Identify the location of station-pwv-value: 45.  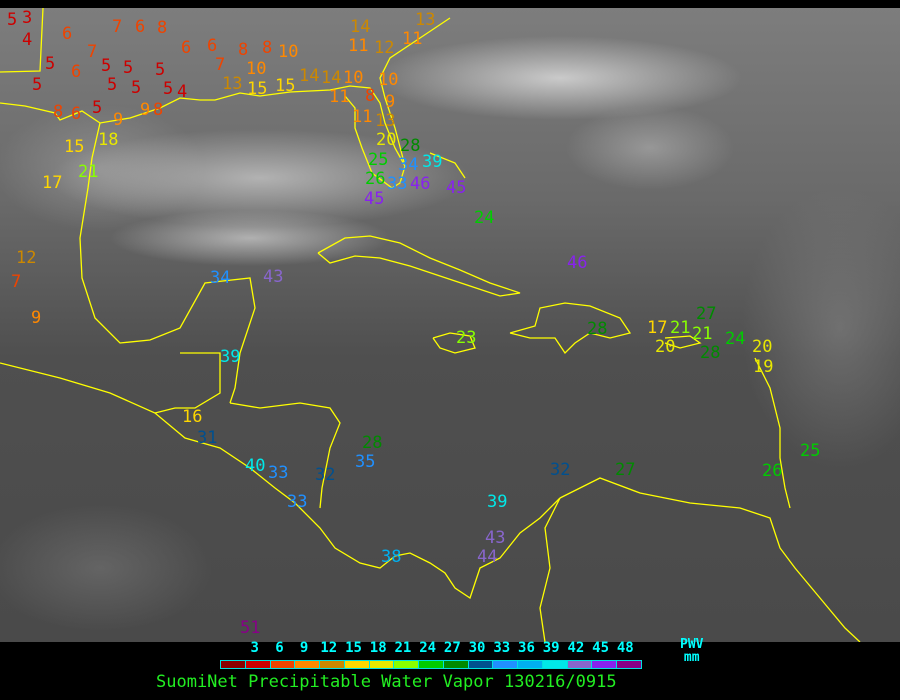
(456, 188).